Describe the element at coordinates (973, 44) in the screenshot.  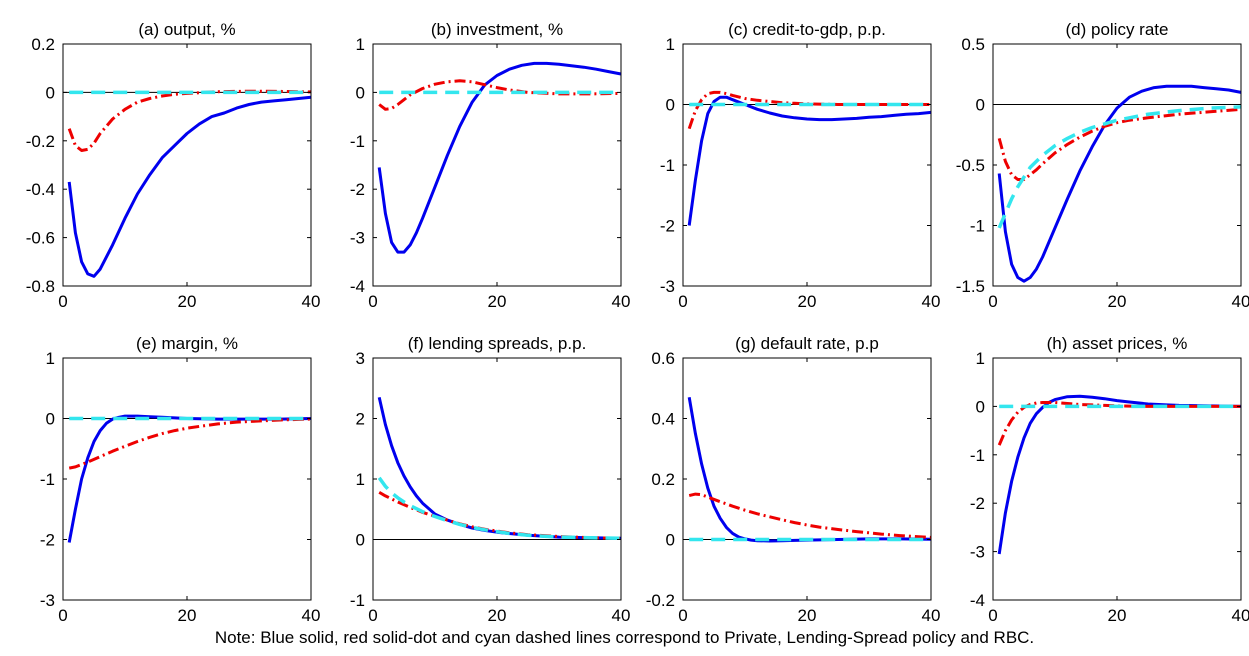
I see `y-tick-label: 0.5` at that location.